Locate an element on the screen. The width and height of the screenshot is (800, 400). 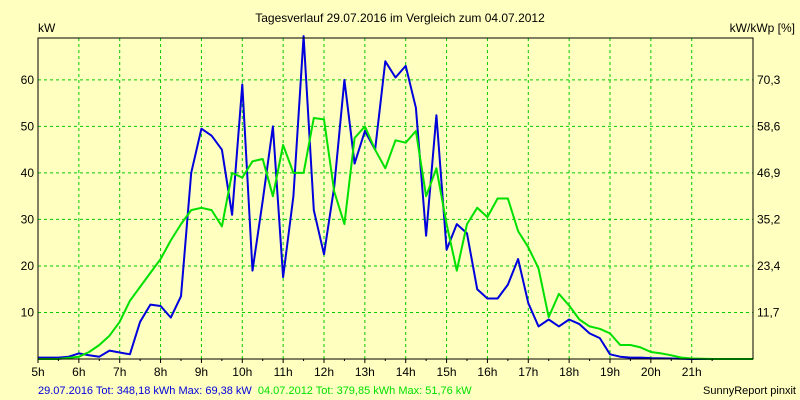
y-axis-right-label: kW/kWp [%] is located at coordinates (762, 28).